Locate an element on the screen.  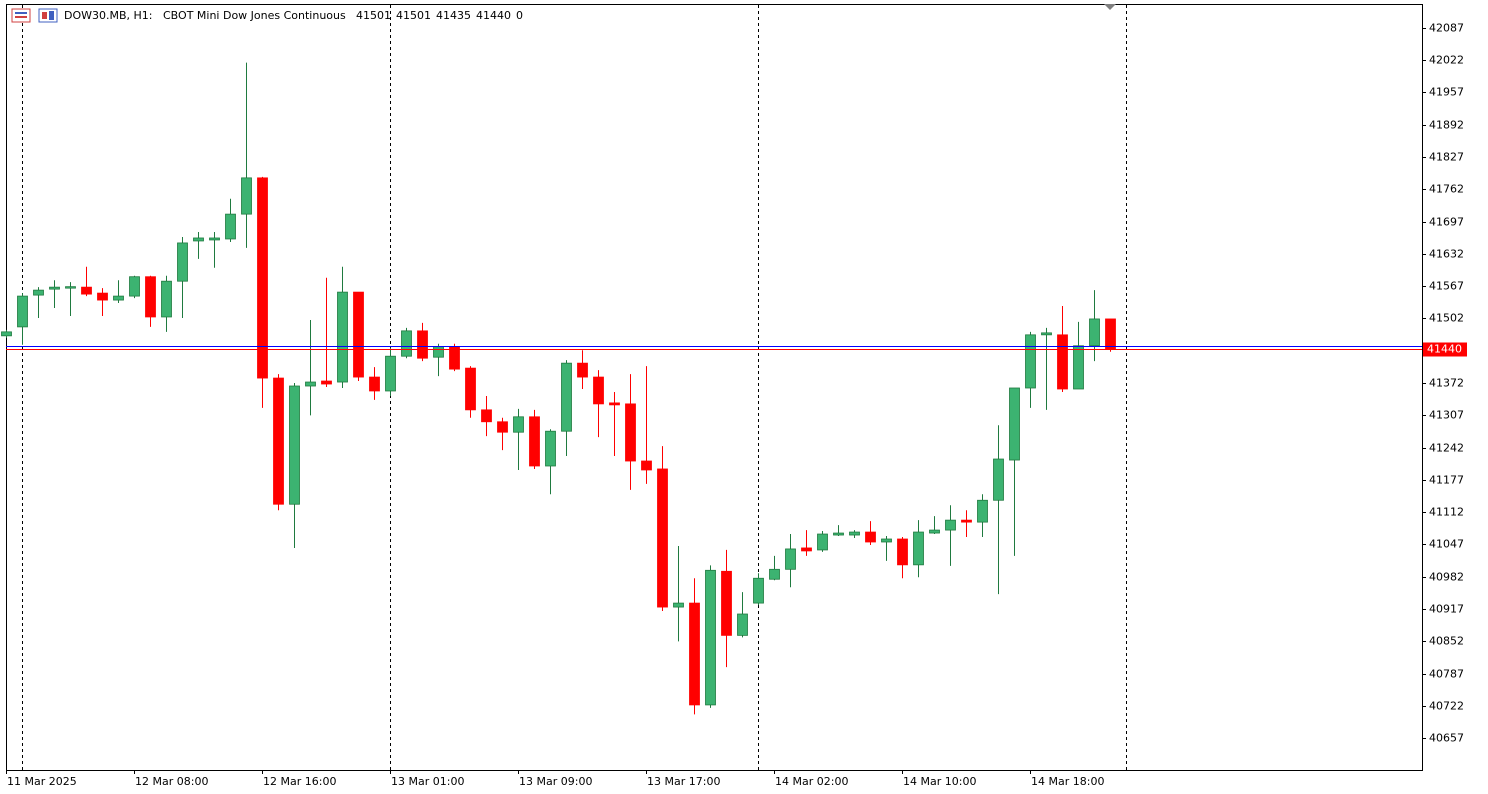
x-tick-label: 12 Mar 08:00 is located at coordinates (171, 781).